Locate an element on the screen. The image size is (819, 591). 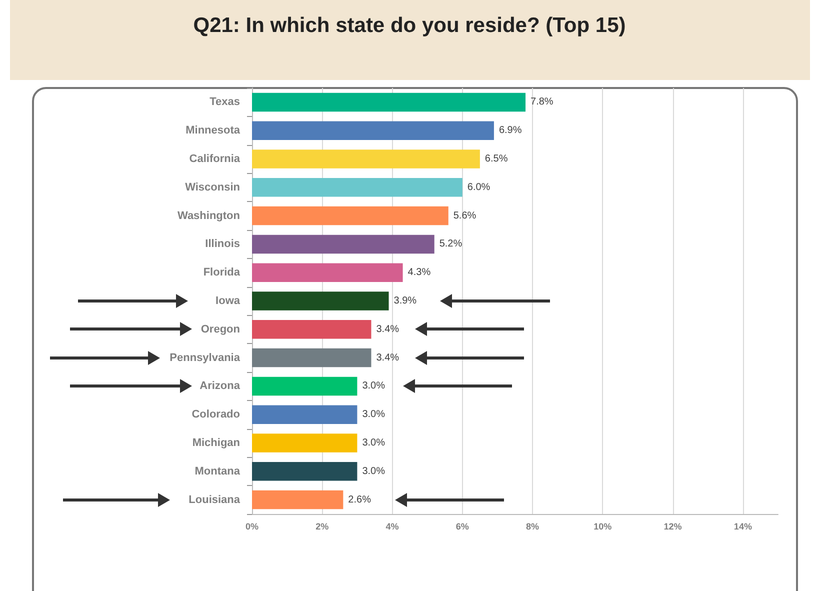
y-tick-label: Wisconsin is located at coordinates (212, 187).